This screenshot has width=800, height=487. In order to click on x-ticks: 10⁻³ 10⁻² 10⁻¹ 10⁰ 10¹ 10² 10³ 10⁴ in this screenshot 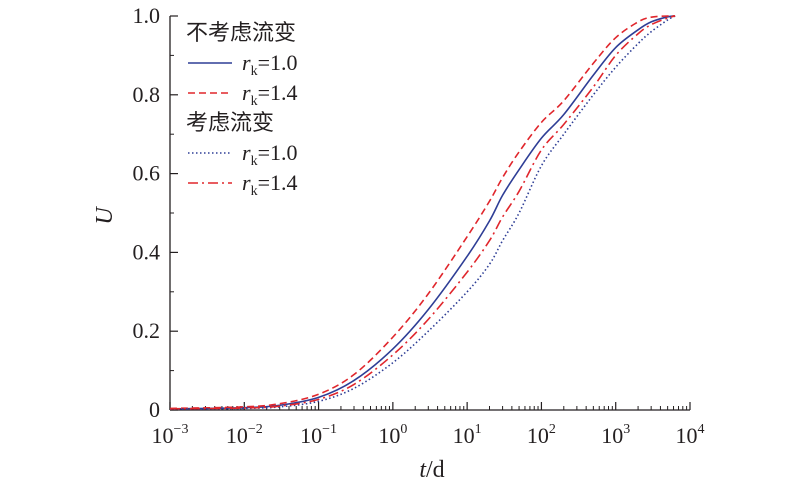, I will do `click(428, 425)`.